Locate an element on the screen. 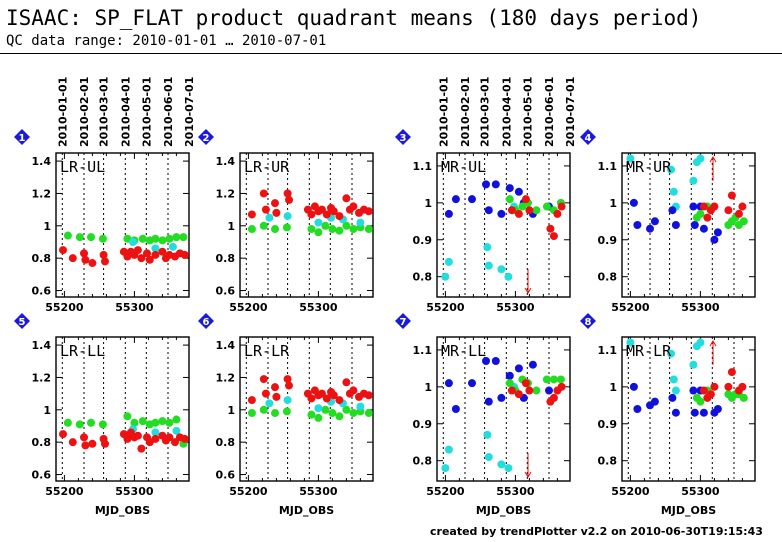  panel-label: LR-LL is located at coordinates (82, 351).